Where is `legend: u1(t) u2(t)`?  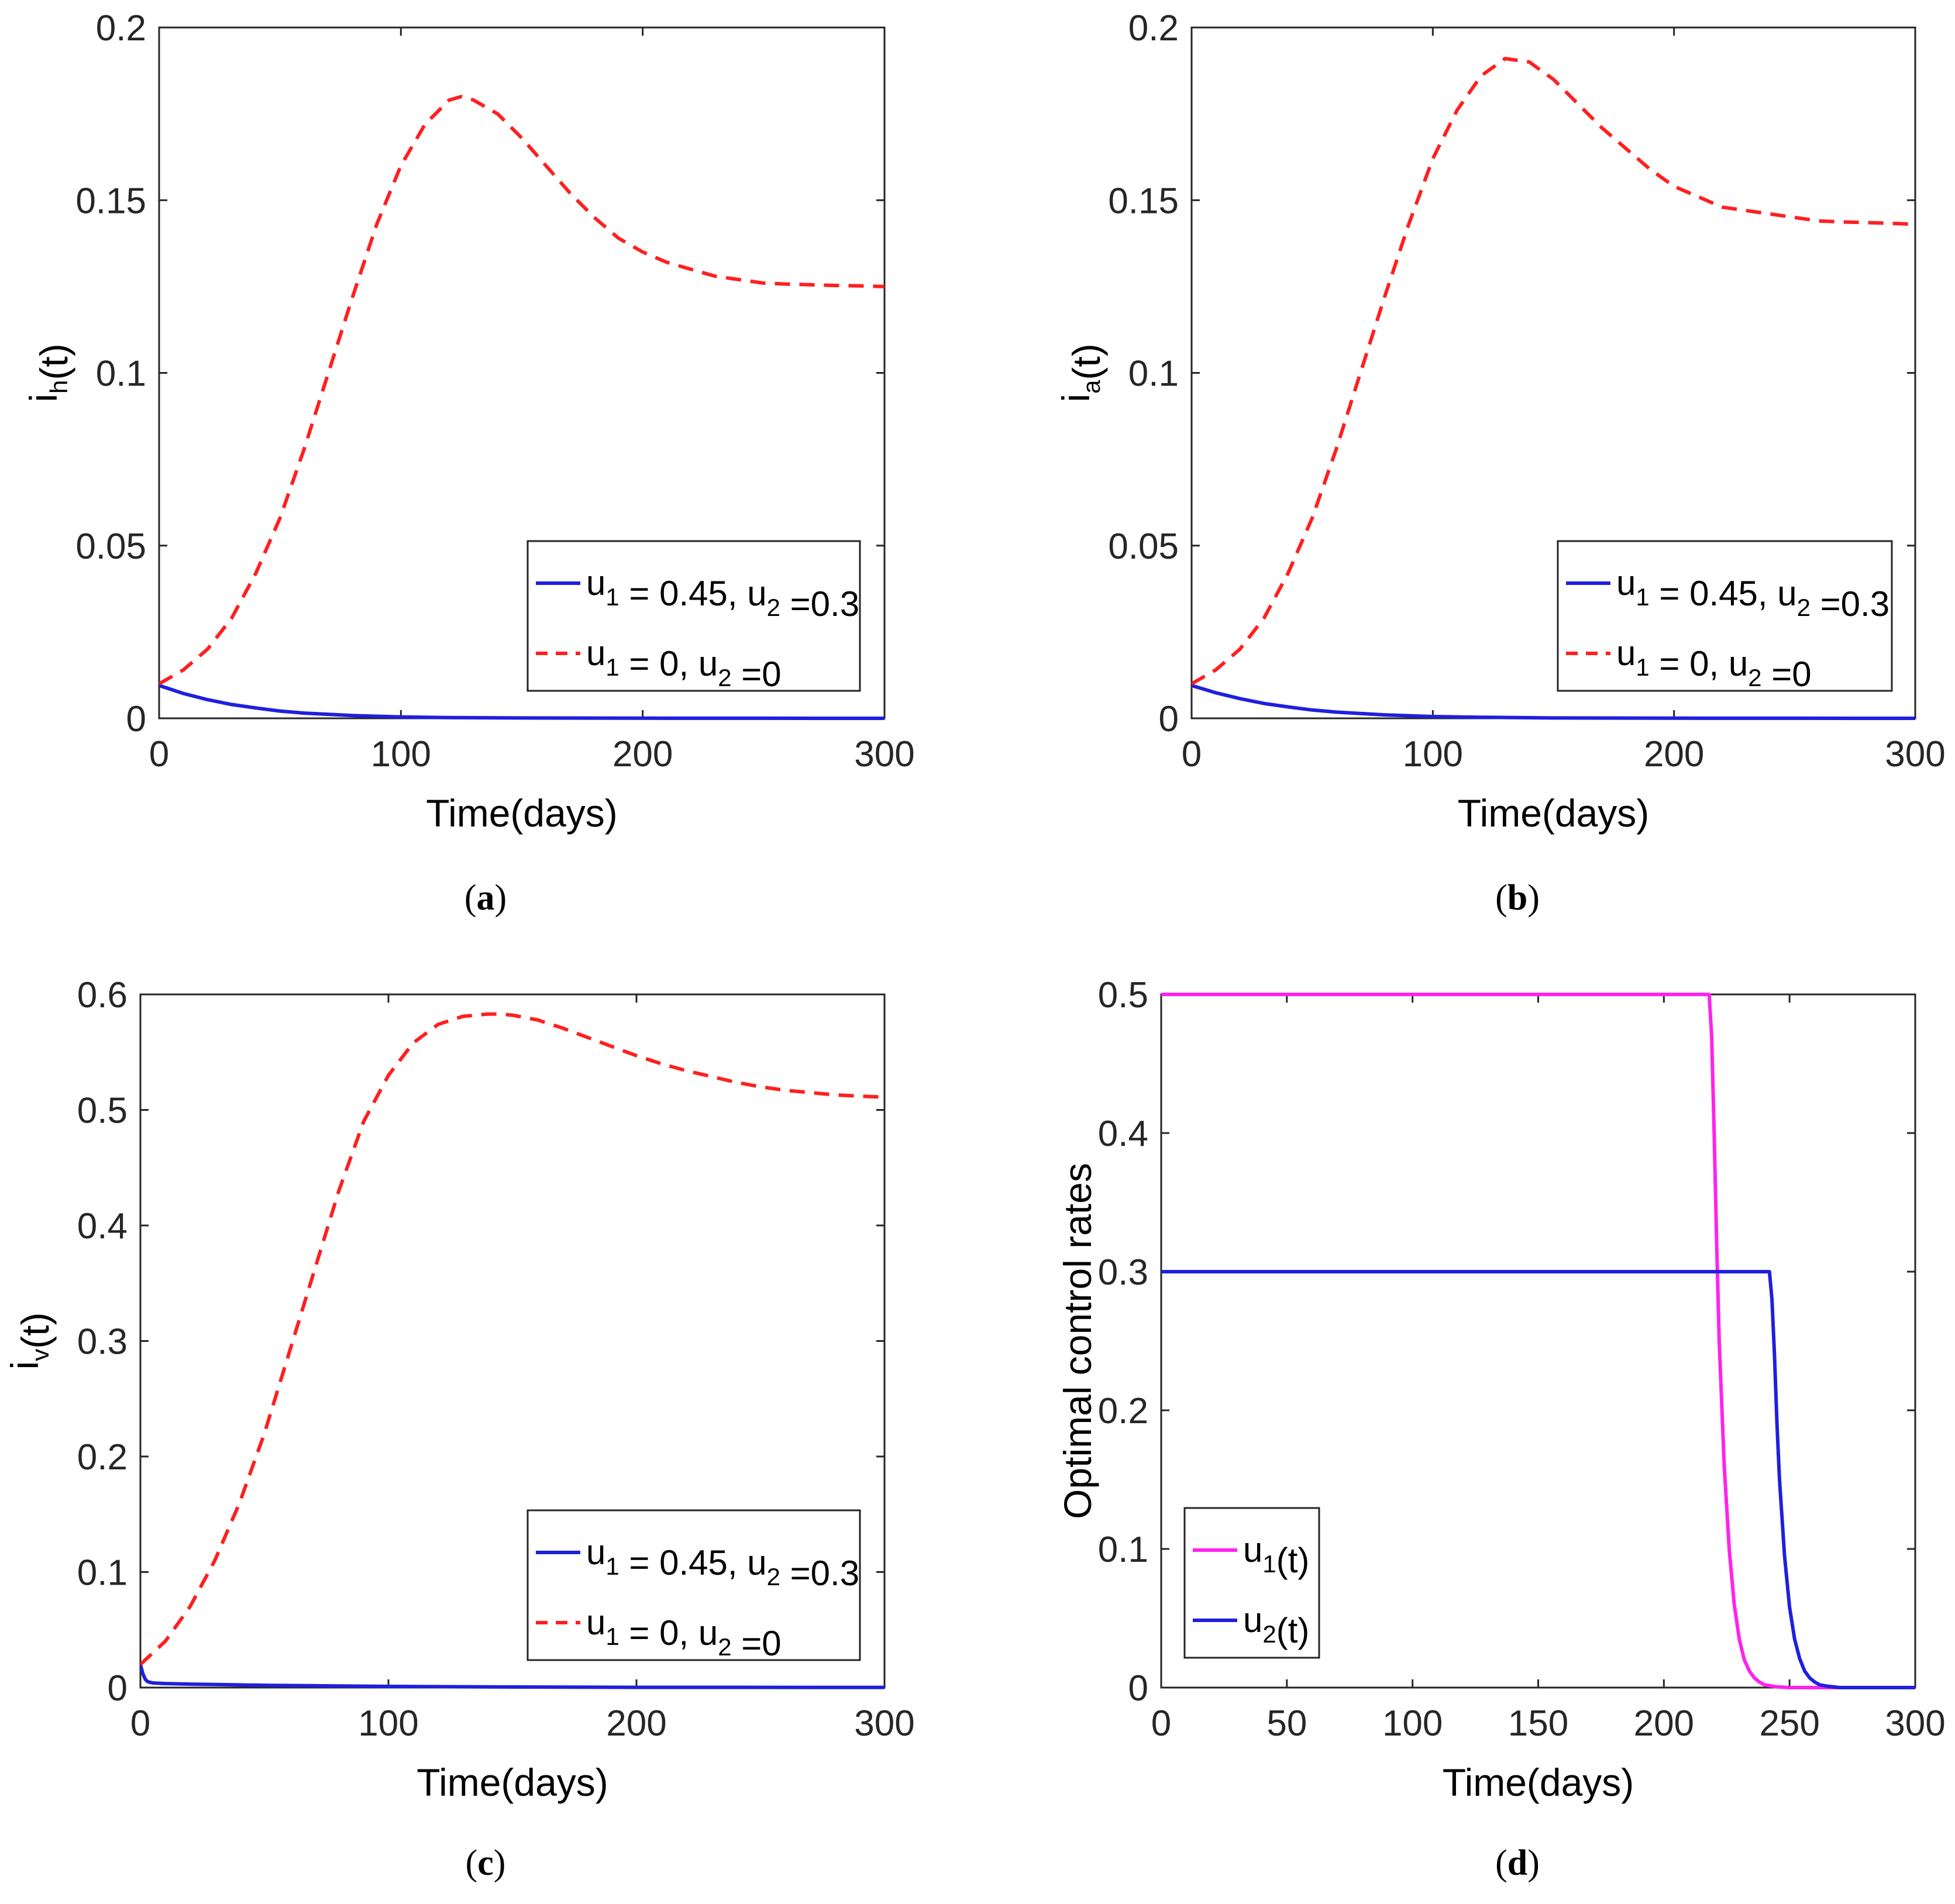
legend: u1(t) u2(t) is located at coordinates (1251, 1583).